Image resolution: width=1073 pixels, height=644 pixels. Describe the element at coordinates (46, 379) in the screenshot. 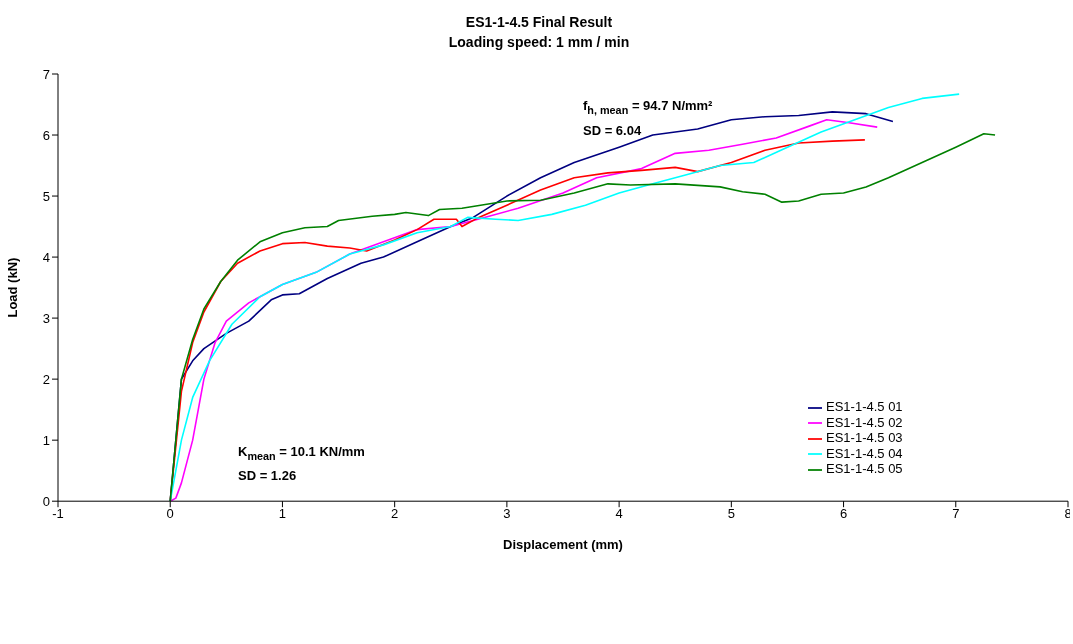

I see `y-tick-label: 2` at that location.